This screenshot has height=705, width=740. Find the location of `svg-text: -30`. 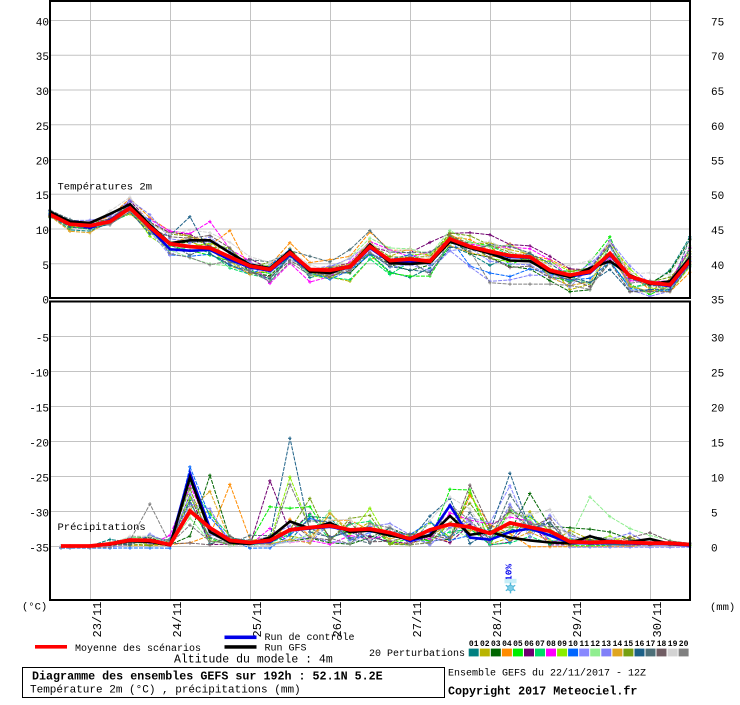

svg-text: -30 is located at coordinates (39, 515).